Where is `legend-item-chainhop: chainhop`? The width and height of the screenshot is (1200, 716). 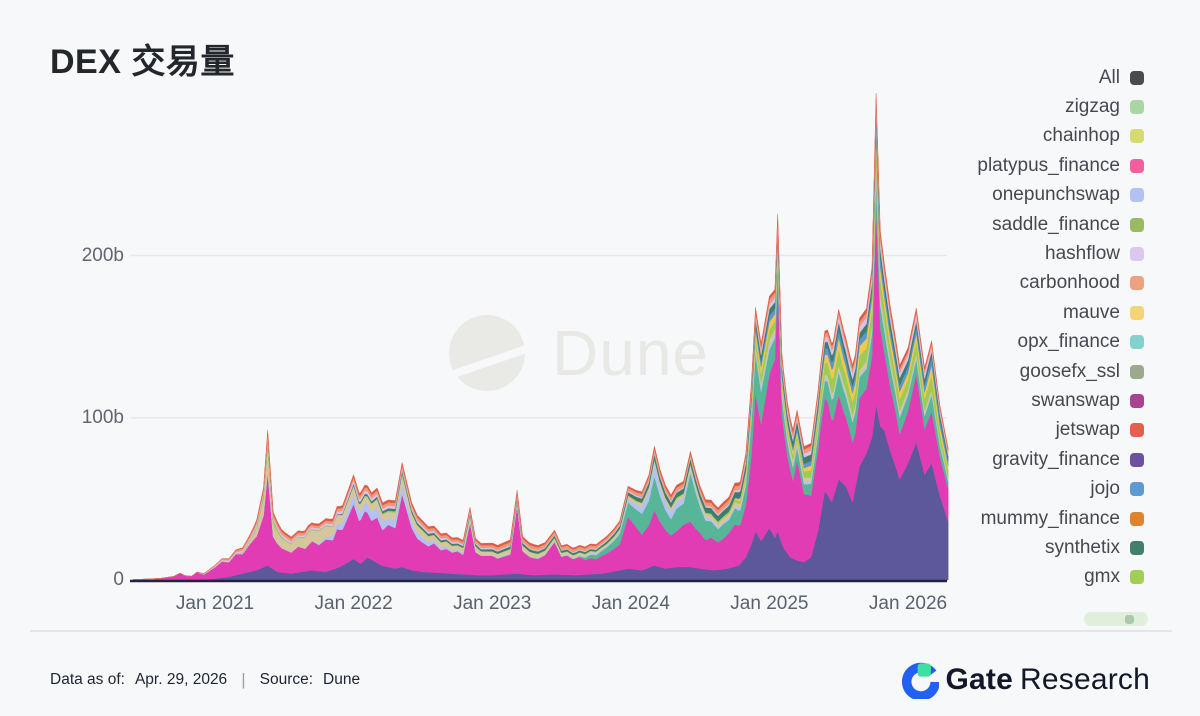
legend-item-chainhop: chainhop is located at coordinates (1060, 136).